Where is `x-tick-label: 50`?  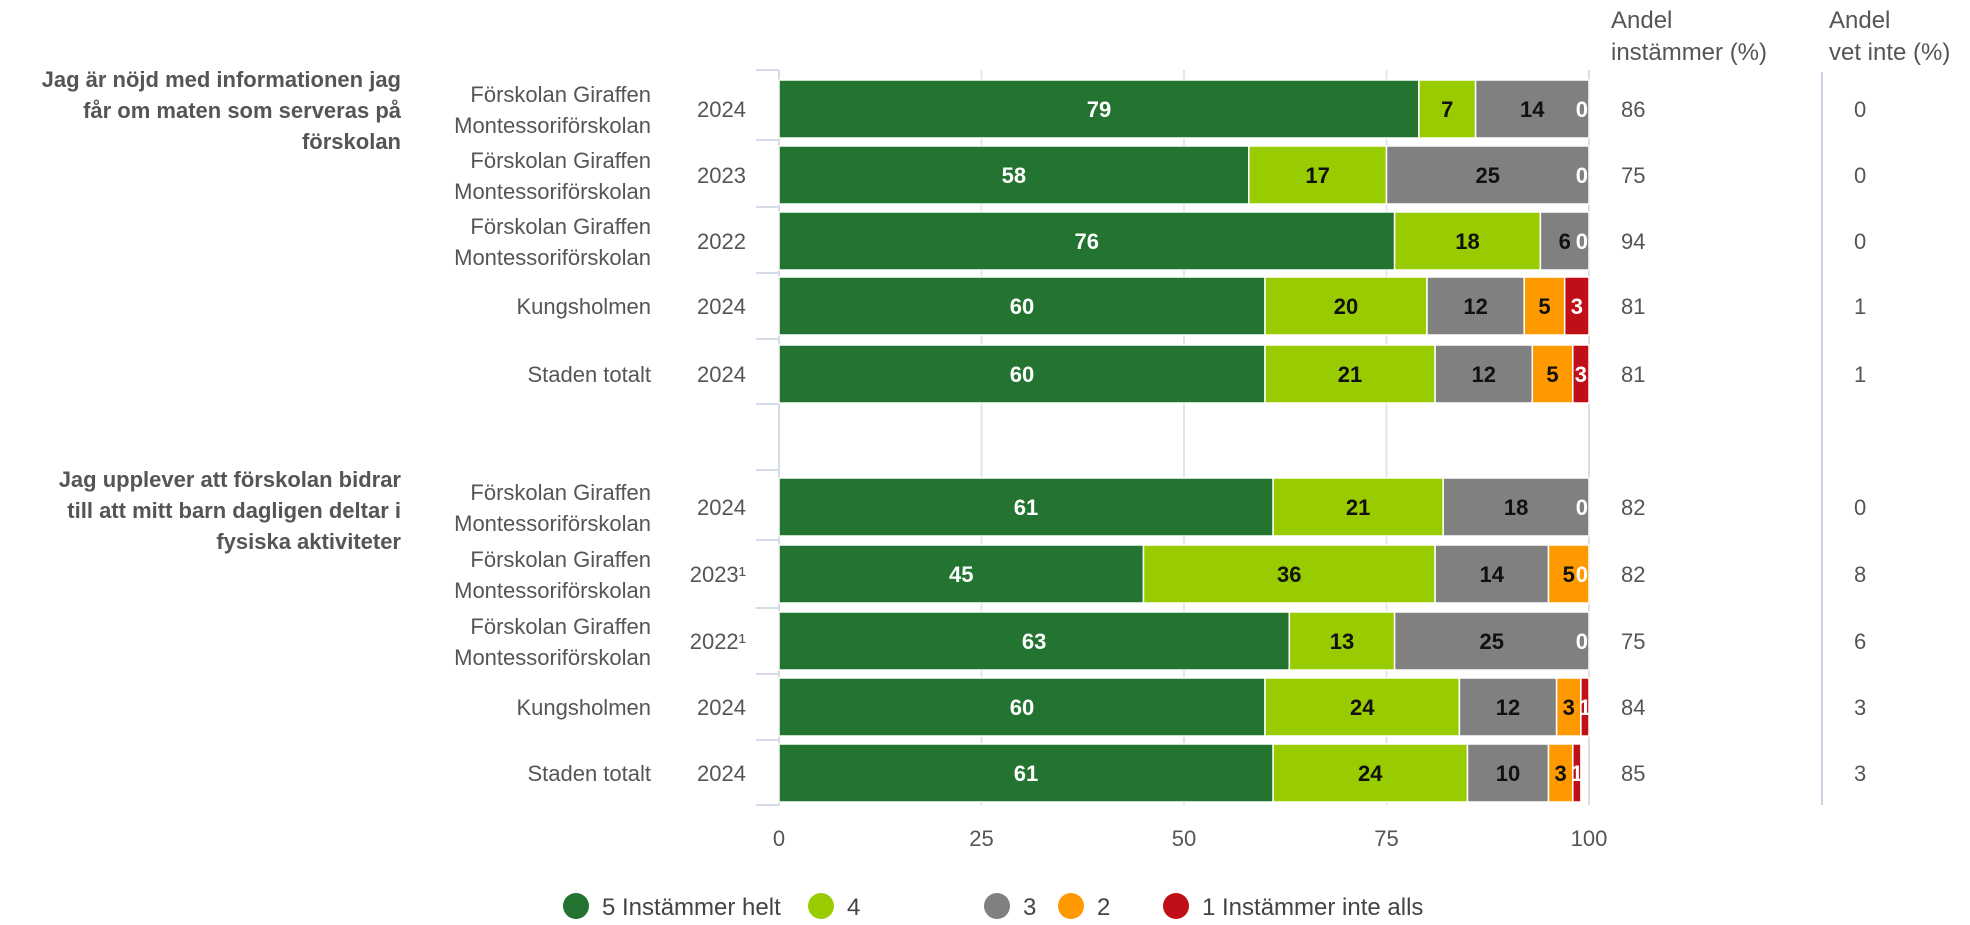 x-tick-label: 50 is located at coordinates (1184, 838).